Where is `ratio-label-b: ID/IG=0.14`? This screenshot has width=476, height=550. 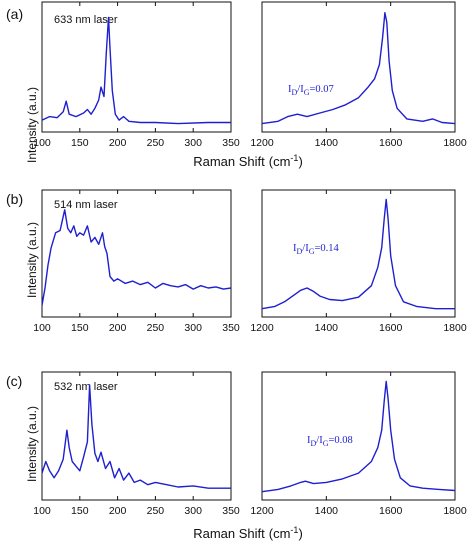 ratio-label-b: ID/IG=0.14 is located at coordinates (316, 249).